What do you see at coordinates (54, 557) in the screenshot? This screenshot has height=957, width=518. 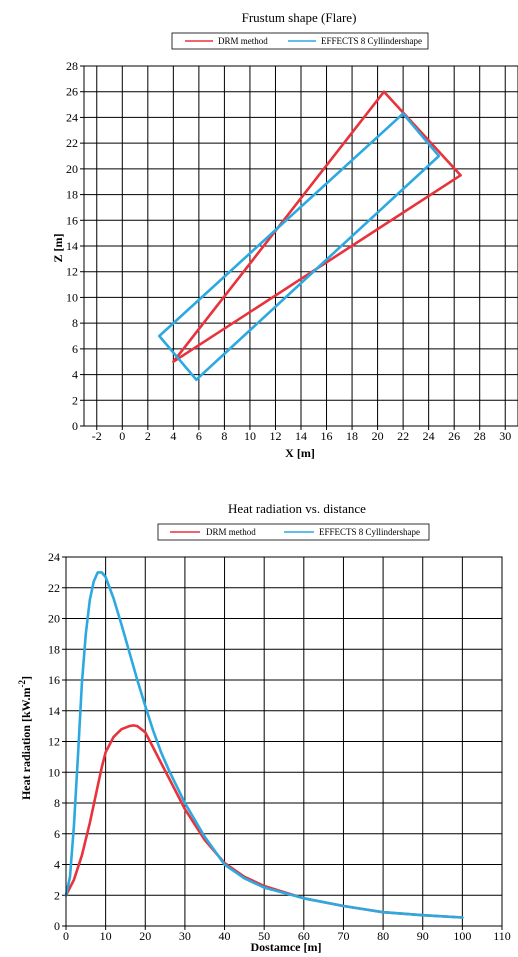 I see `heat-y-tick-label: 24` at bounding box center [54, 557].